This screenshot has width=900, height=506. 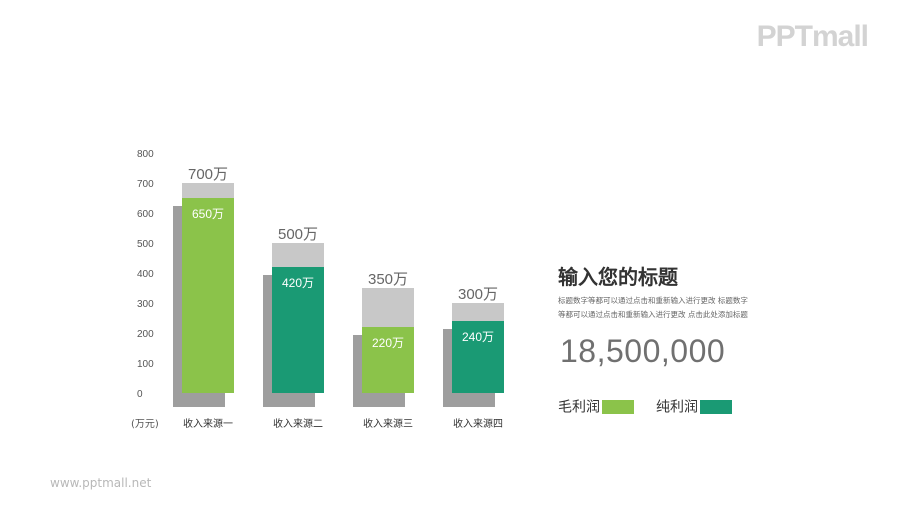 What do you see at coordinates (812, 36) in the screenshot?
I see `pptmall-logo: PPTmall` at bounding box center [812, 36].